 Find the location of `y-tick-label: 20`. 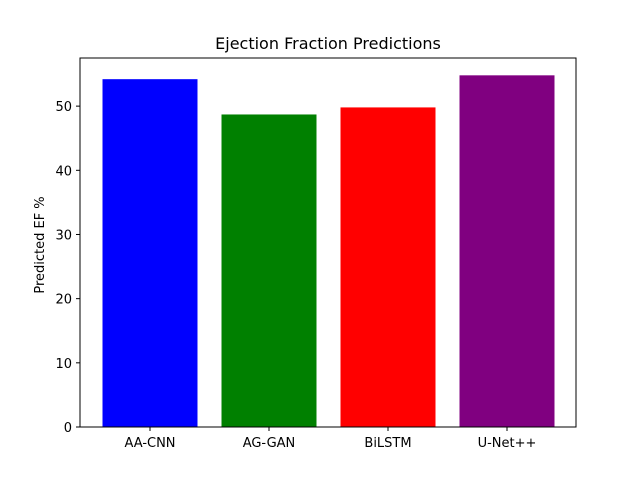

y-tick-label: 20 is located at coordinates (63, 300).